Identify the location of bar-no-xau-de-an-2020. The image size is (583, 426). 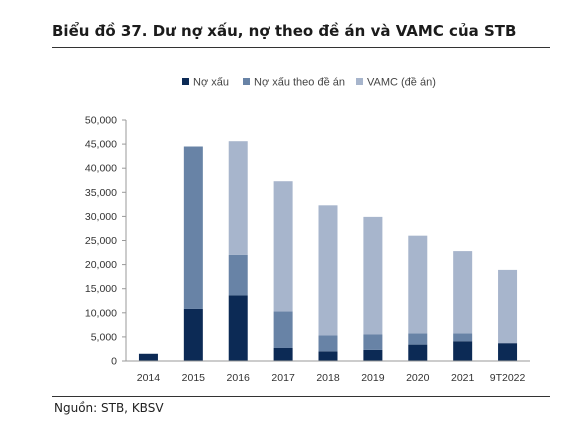
(418, 339).